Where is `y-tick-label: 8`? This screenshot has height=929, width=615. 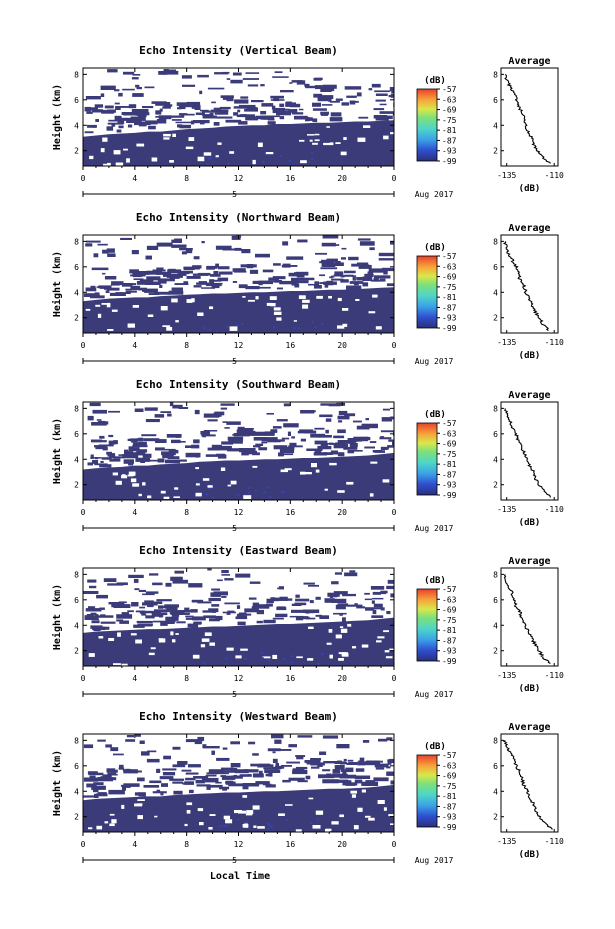 y-tick-label: 8 is located at coordinates (76, 74).